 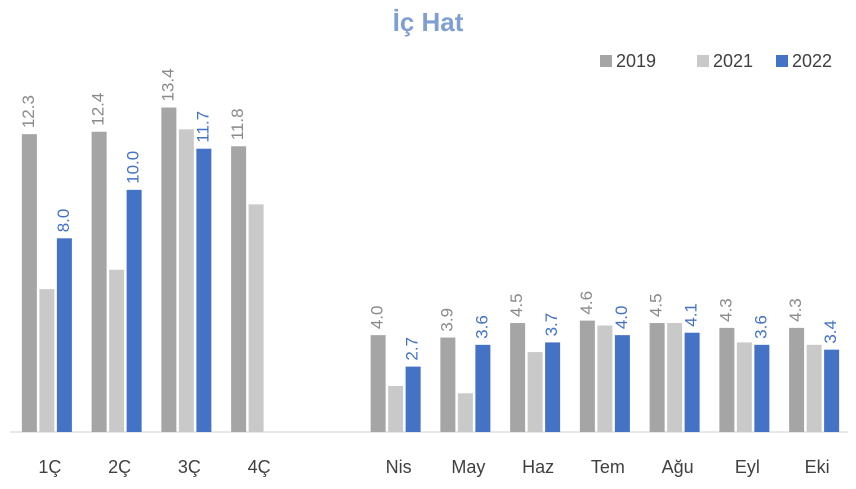 What do you see at coordinates (551, 325) in the screenshot?
I see `data-label: 3.7` at bounding box center [551, 325].